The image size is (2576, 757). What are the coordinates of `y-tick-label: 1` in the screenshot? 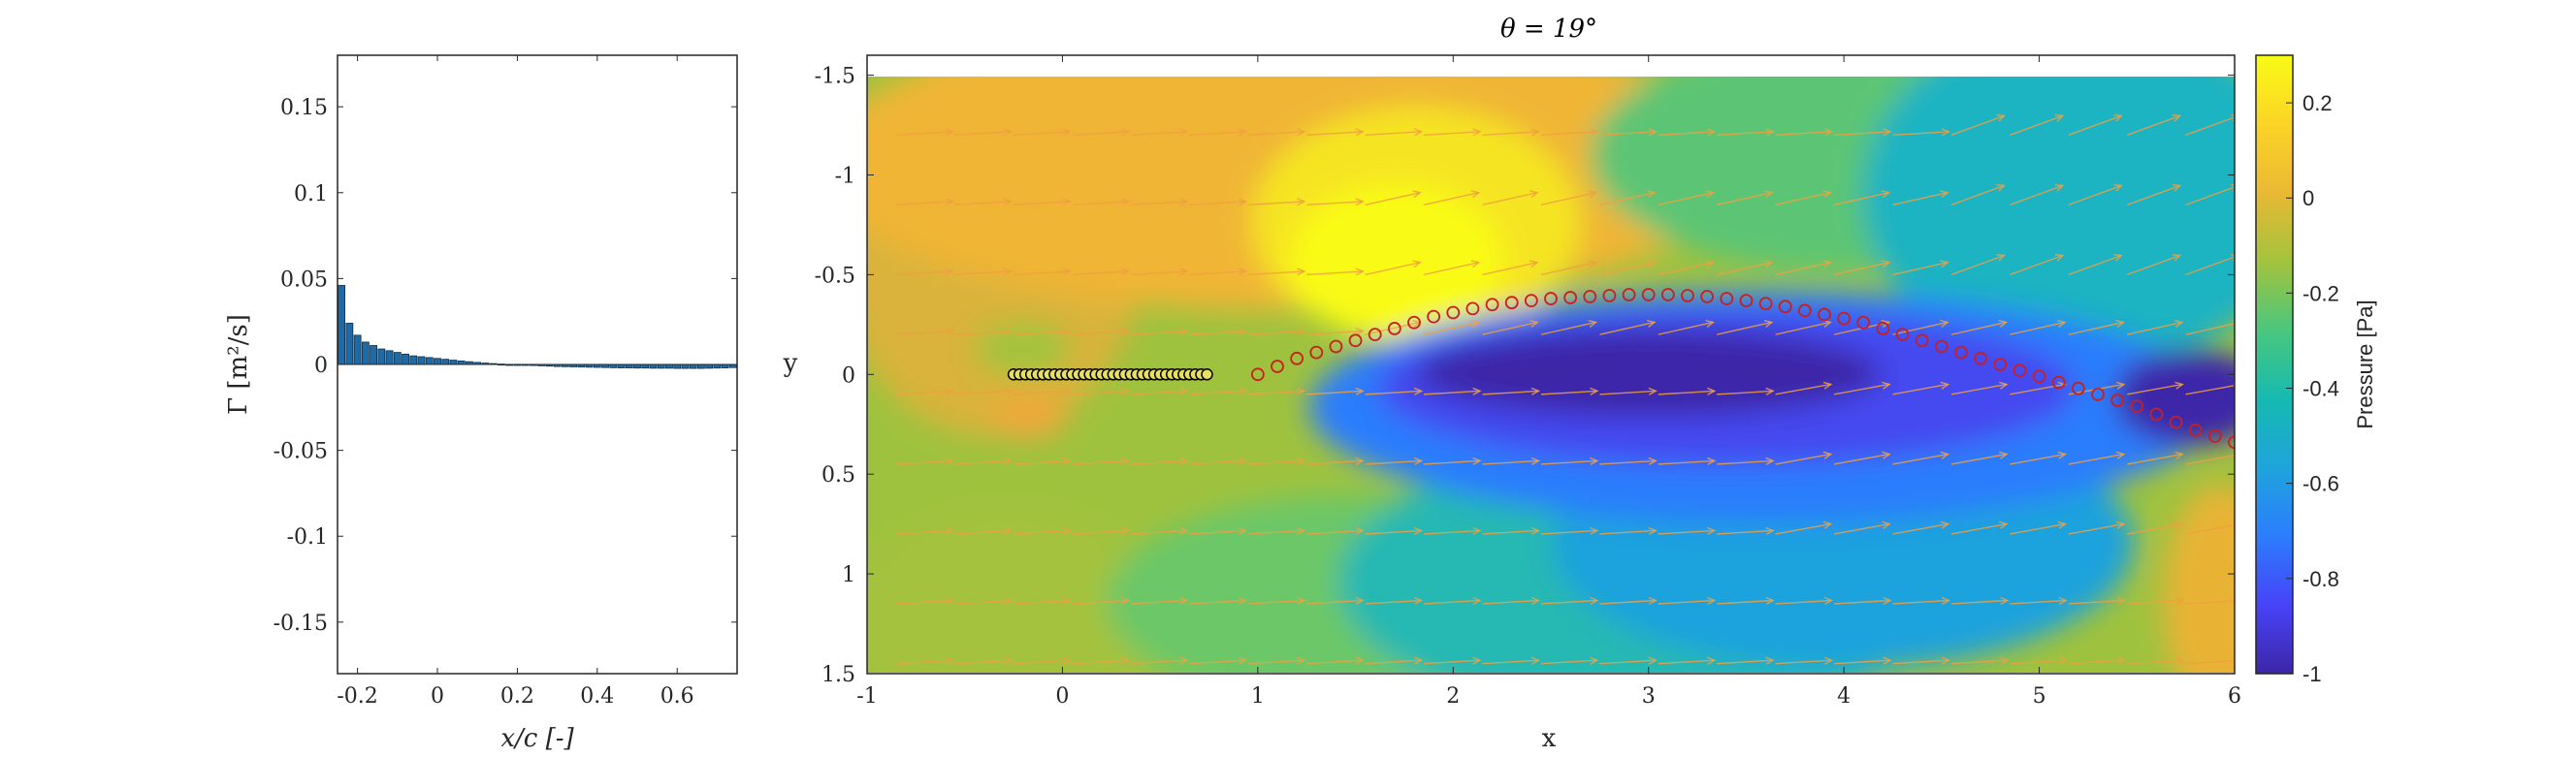 It's located at (848, 575).